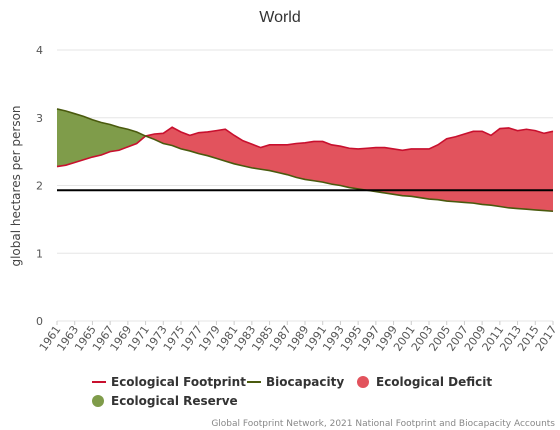  What do you see at coordinates (98, 401) in the screenshot?
I see `legend-swatch-ecological-reserve` at bounding box center [98, 401].